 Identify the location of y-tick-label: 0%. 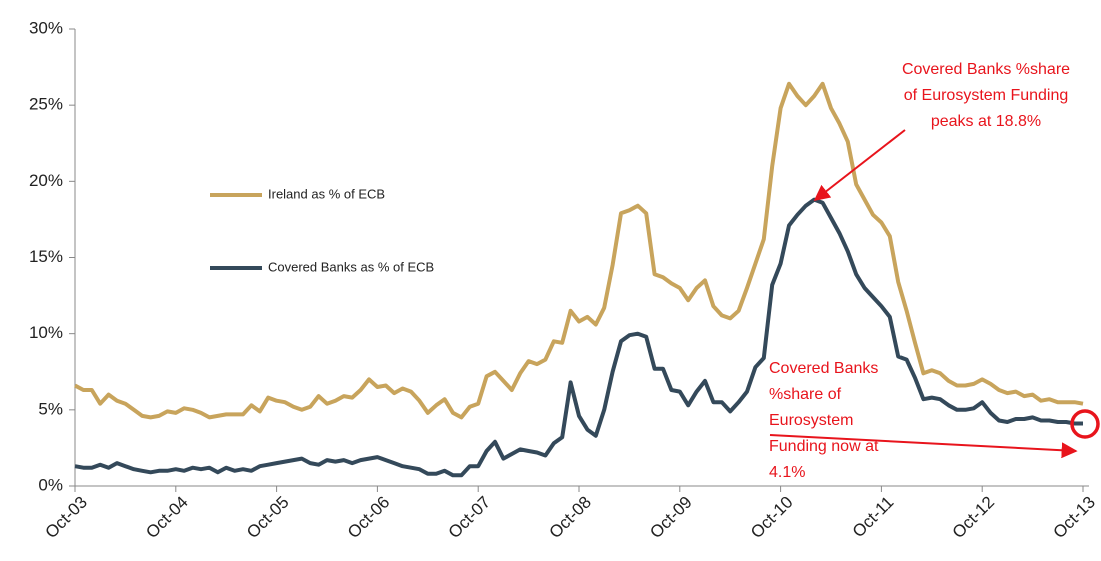
(50, 484).